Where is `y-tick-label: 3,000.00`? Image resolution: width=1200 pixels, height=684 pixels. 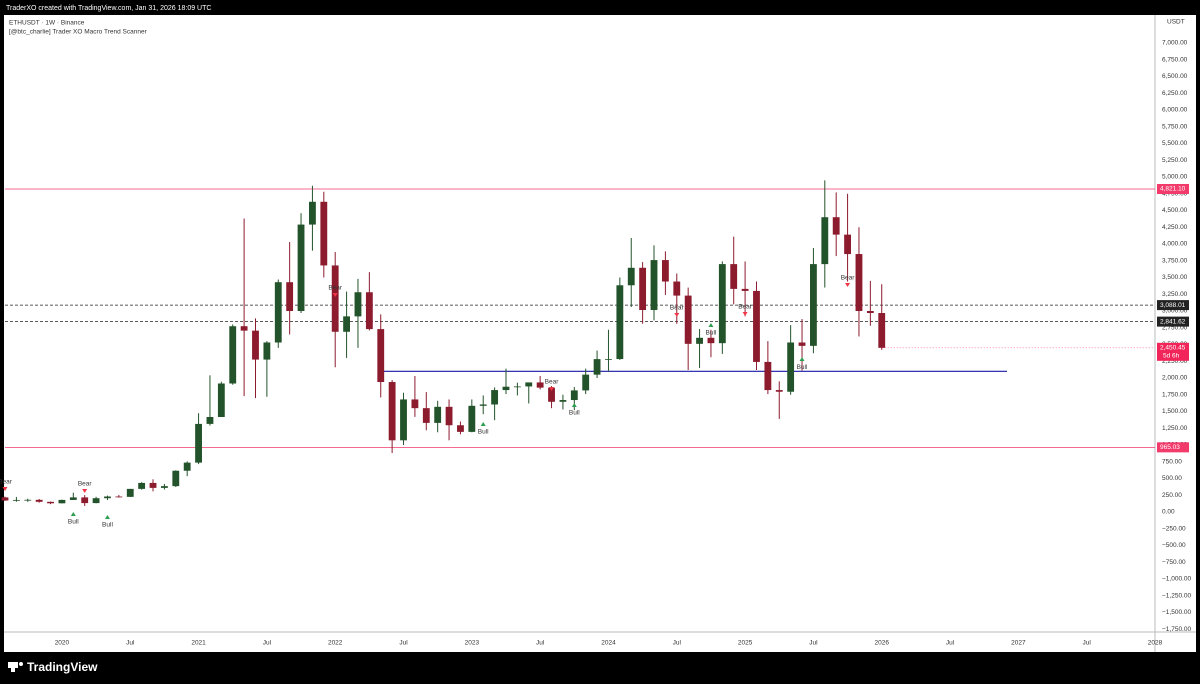
y-tick-label: 3,000.00 is located at coordinates (1175, 311).